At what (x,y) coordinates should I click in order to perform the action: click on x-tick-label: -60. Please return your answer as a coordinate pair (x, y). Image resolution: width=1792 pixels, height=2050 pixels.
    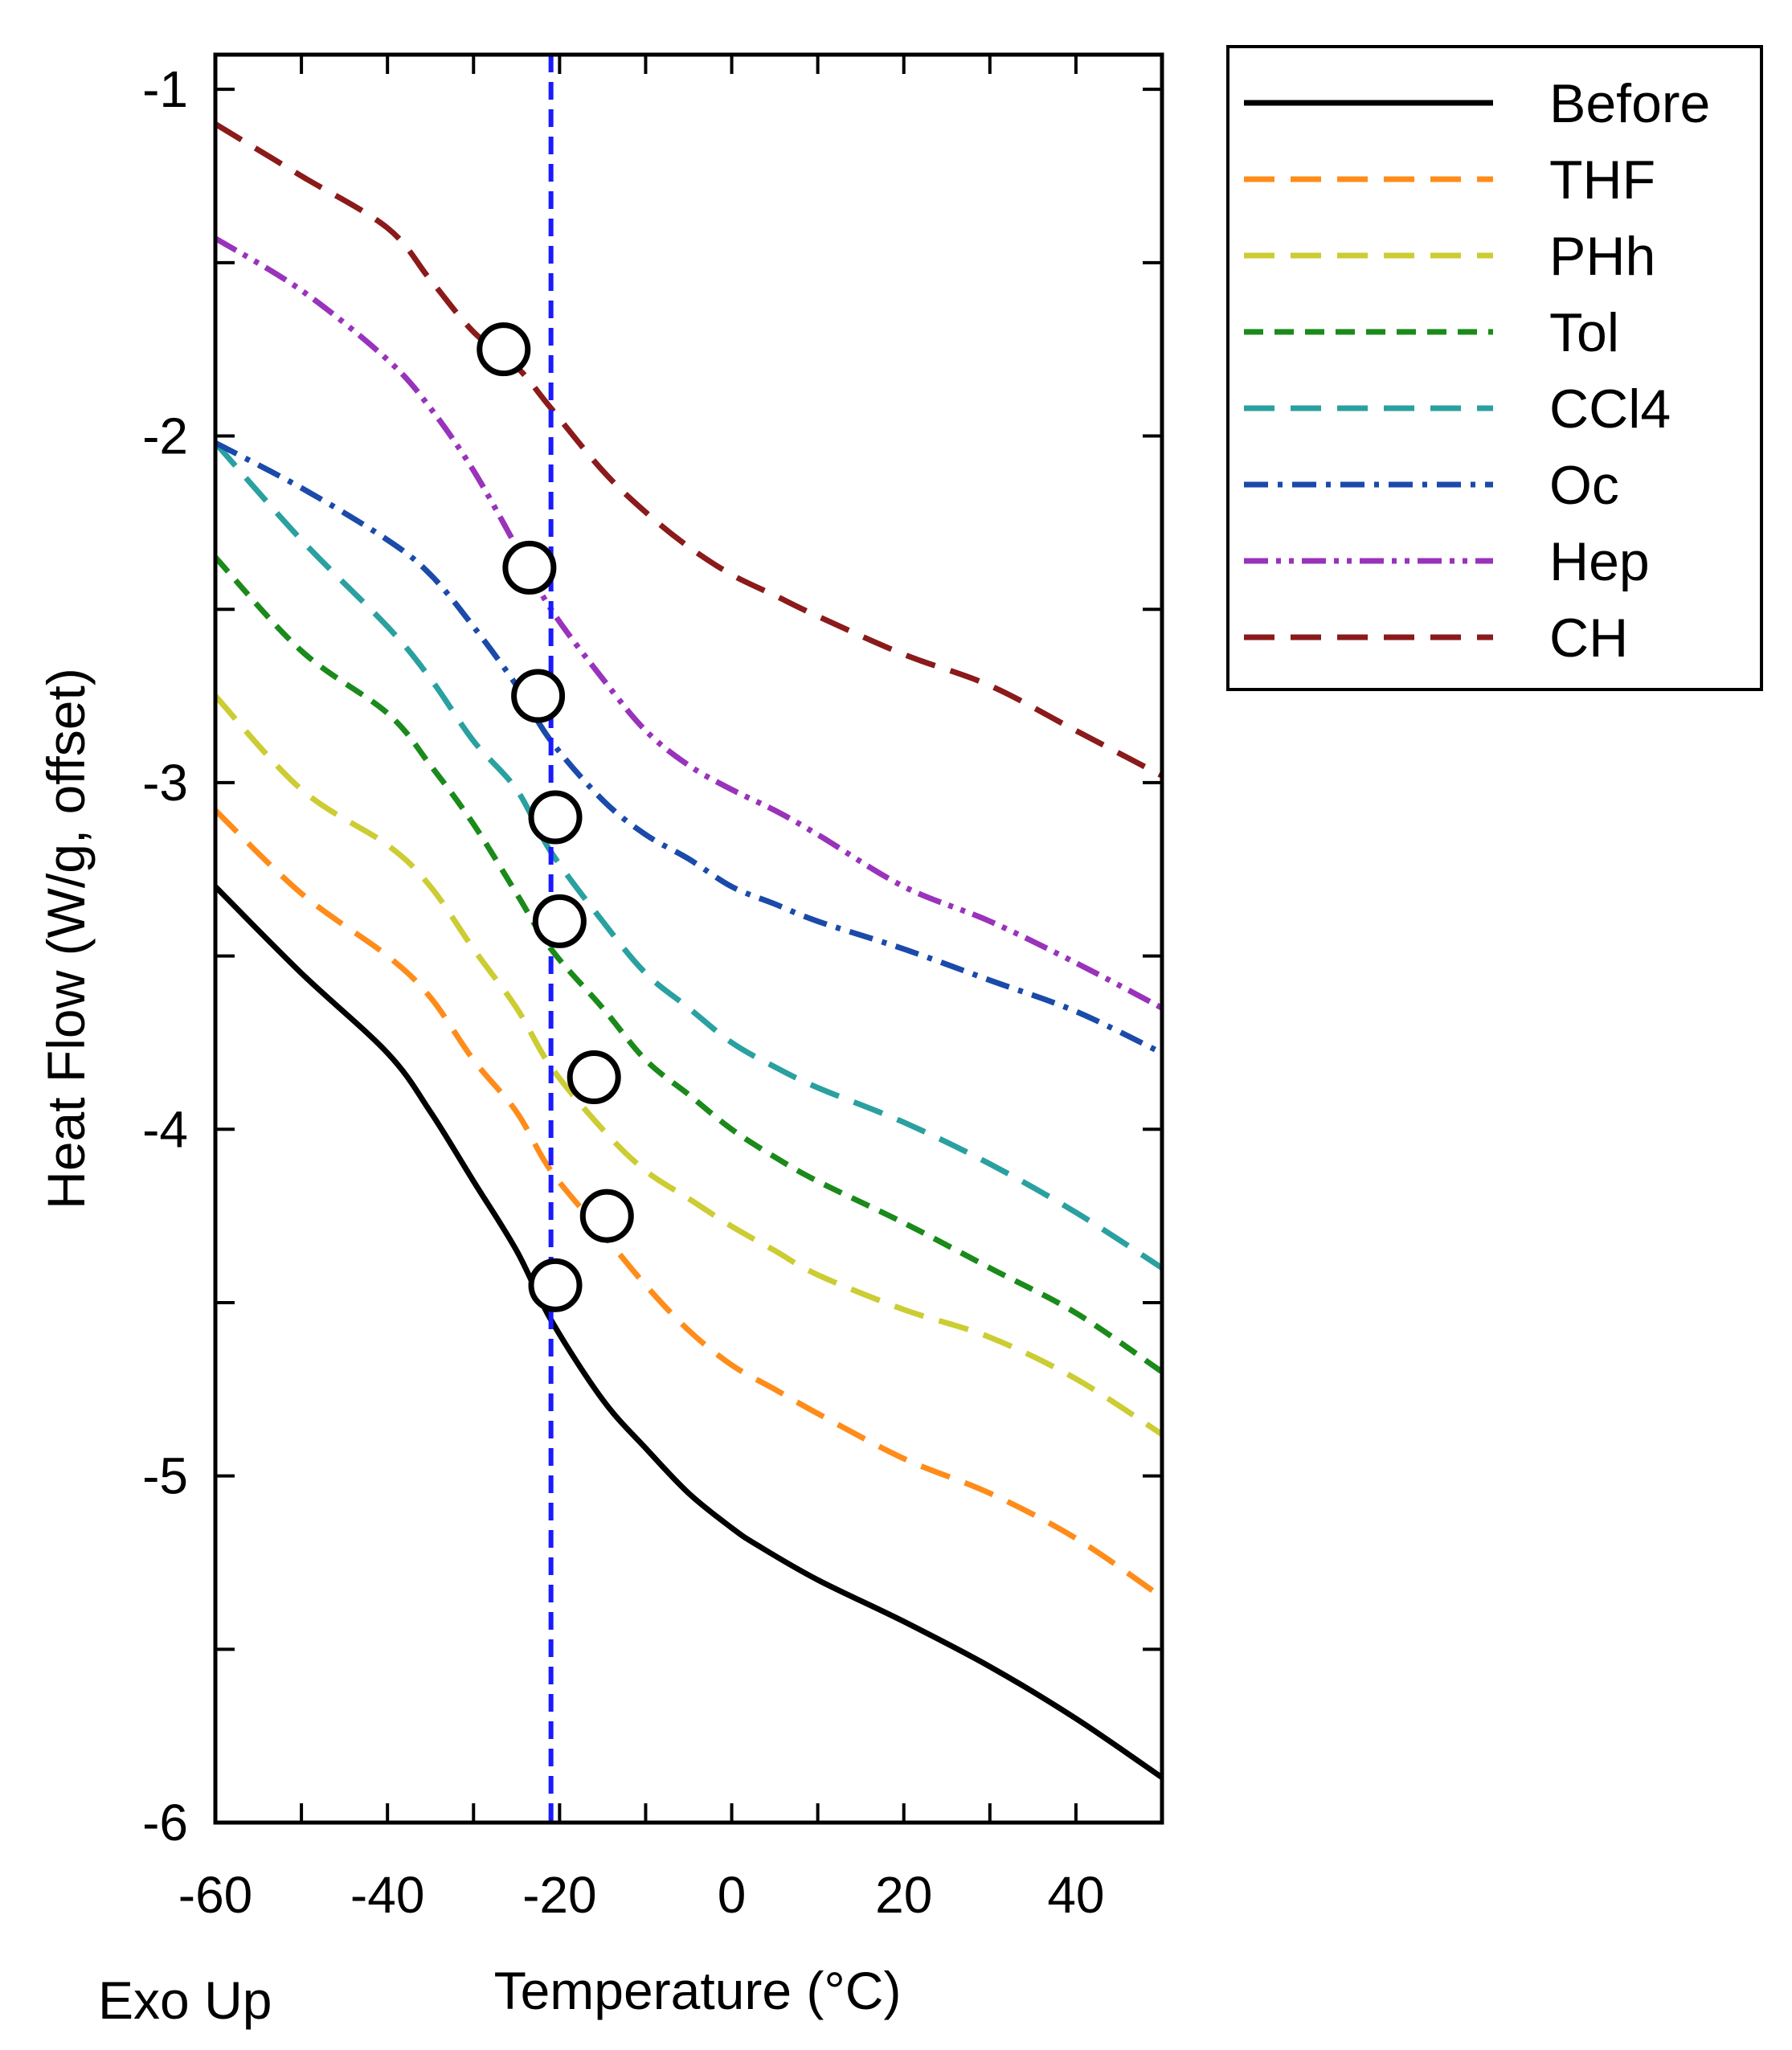
    Looking at the image, I should click on (215, 1895).